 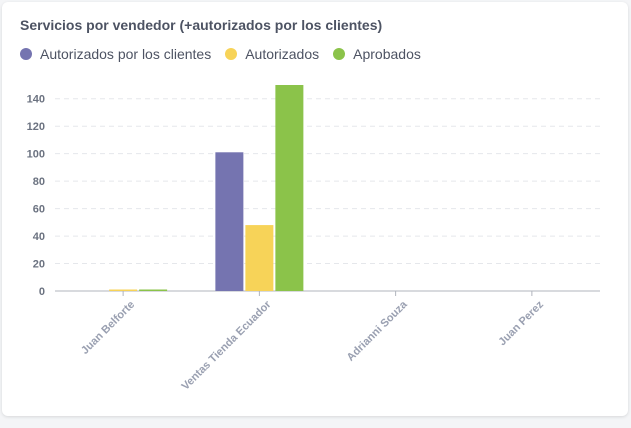 What do you see at coordinates (231, 54) in the screenshot?
I see `legend-swatch-autorizados` at bounding box center [231, 54].